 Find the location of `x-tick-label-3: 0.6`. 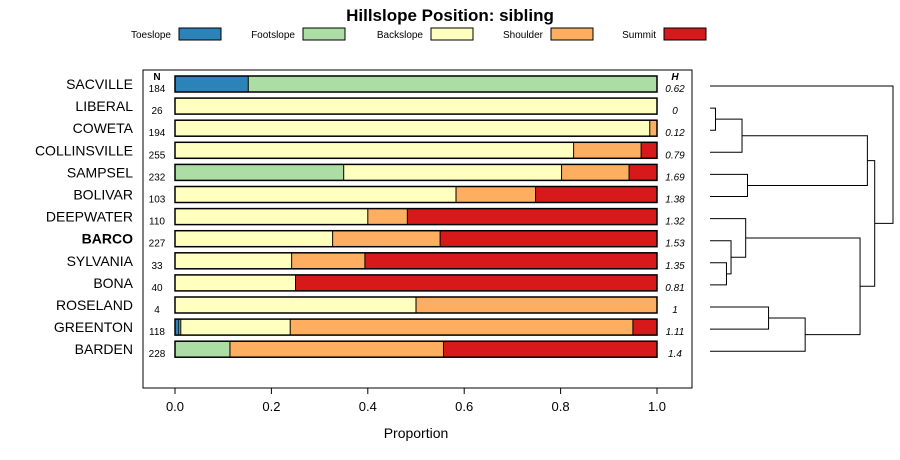

x-tick-label-3: 0.6 is located at coordinates (464, 406).